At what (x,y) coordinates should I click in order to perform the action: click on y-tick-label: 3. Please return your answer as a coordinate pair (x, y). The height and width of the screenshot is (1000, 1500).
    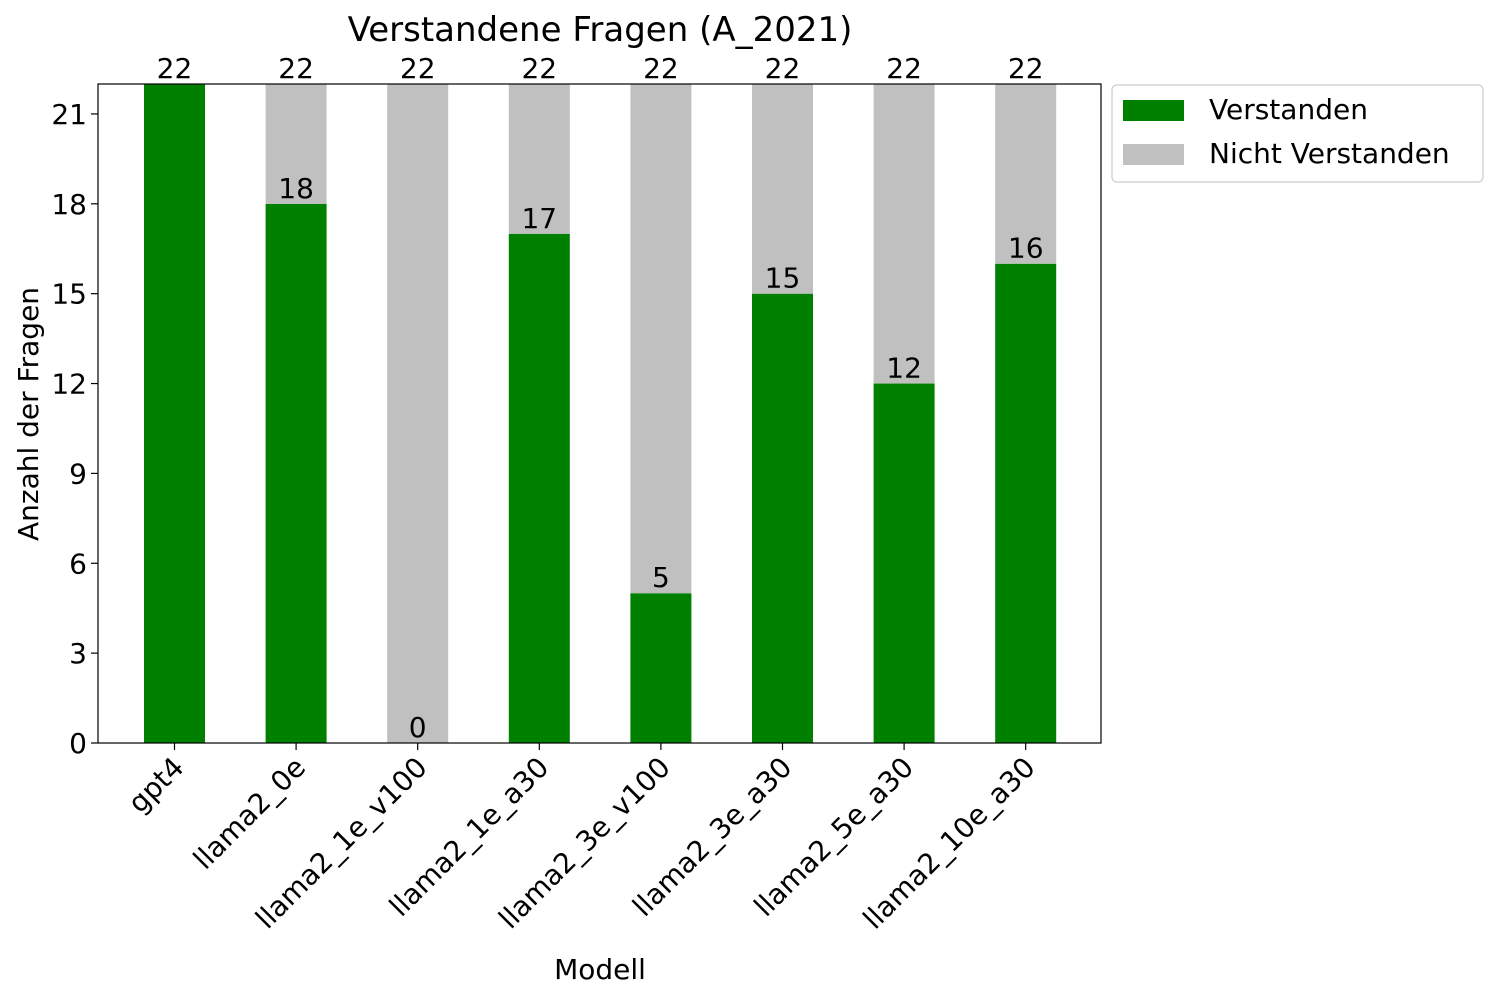
    Looking at the image, I should click on (78, 653).